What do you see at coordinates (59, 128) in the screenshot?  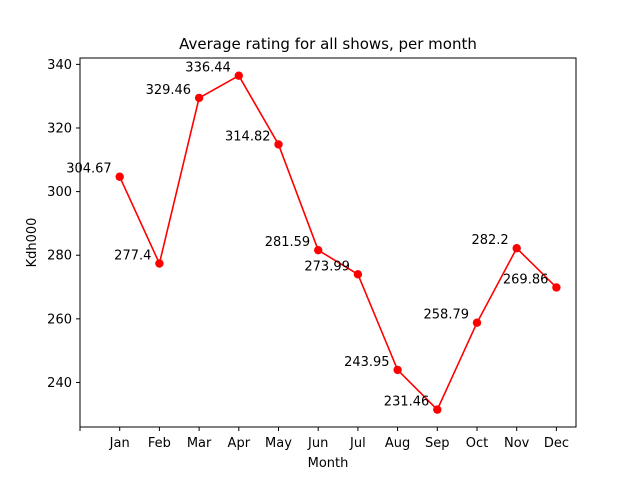 I see `y-tick-label: 320` at bounding box center [59, 128].